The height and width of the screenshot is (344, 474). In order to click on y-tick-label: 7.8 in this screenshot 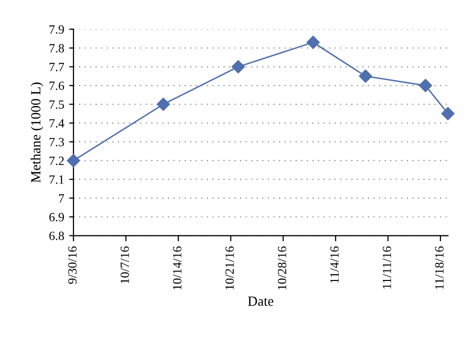, I will do `click(57, 48)`.